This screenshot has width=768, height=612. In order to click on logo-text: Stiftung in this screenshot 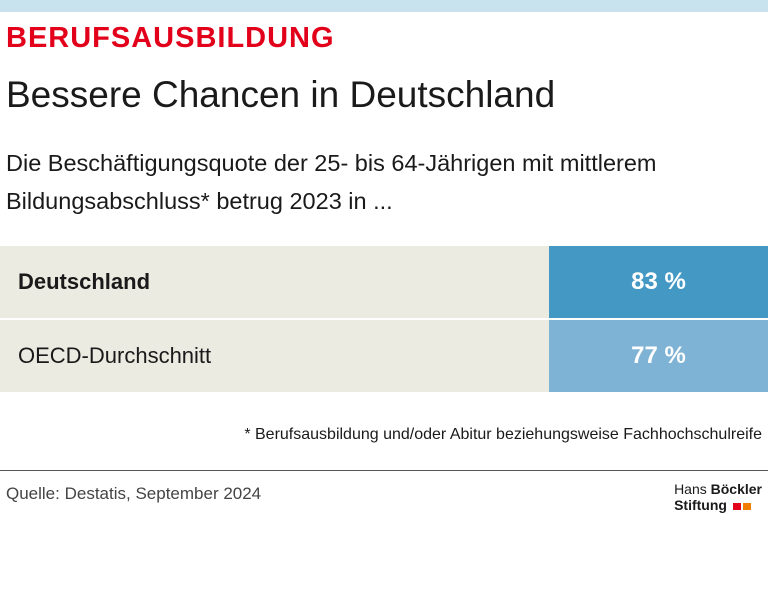, I will do `click(700, 505)`.